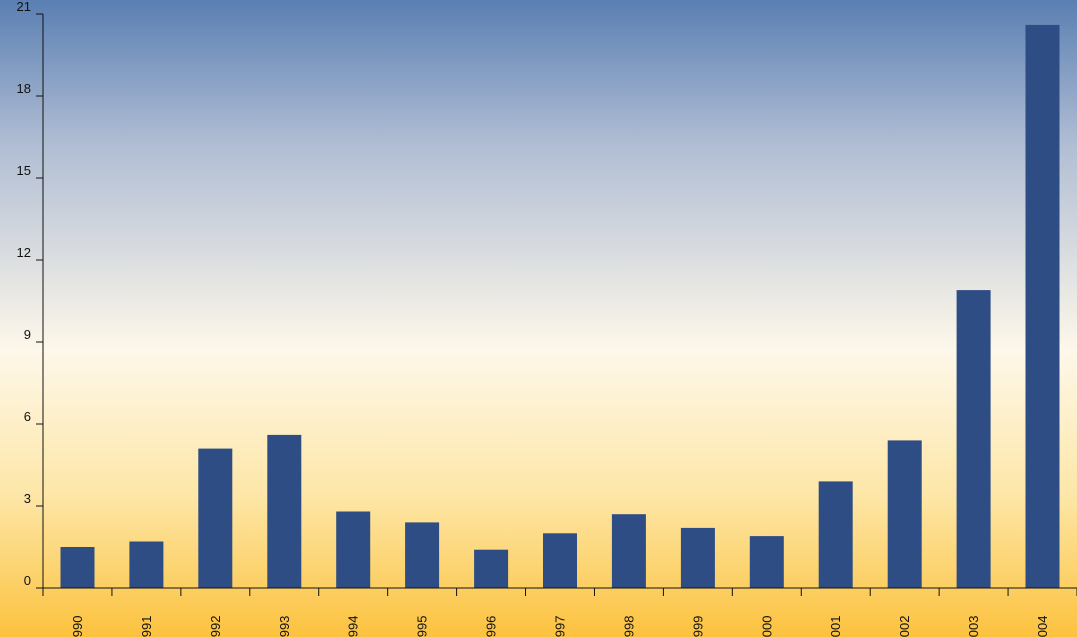 This screenshot has height=637, width=1077. What do you see at coordinates (215, 626) in the screenshot?
I see `x-tick-label: 1992` at bounding box center [215, 626].